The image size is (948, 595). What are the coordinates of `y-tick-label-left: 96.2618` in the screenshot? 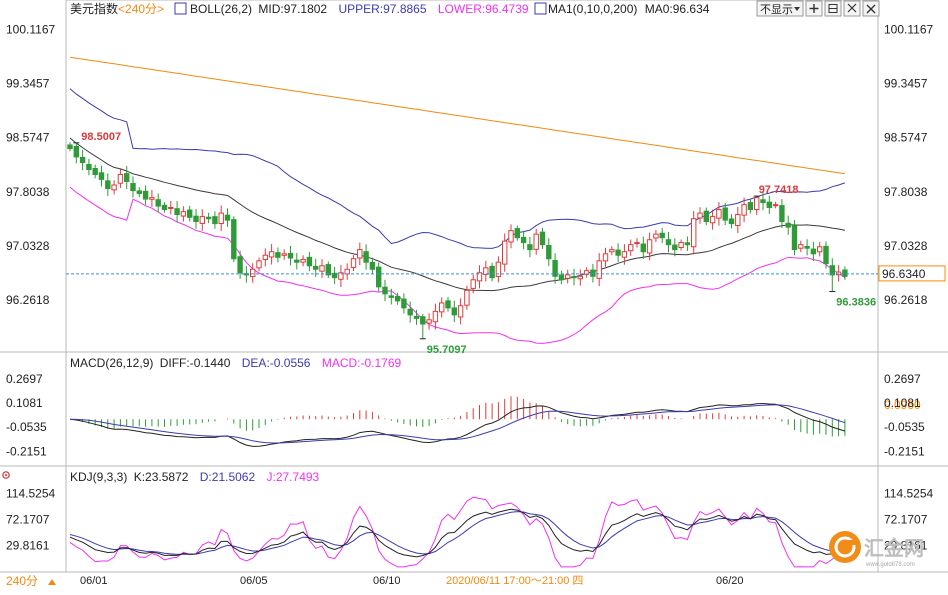 It's located at (28, 300).